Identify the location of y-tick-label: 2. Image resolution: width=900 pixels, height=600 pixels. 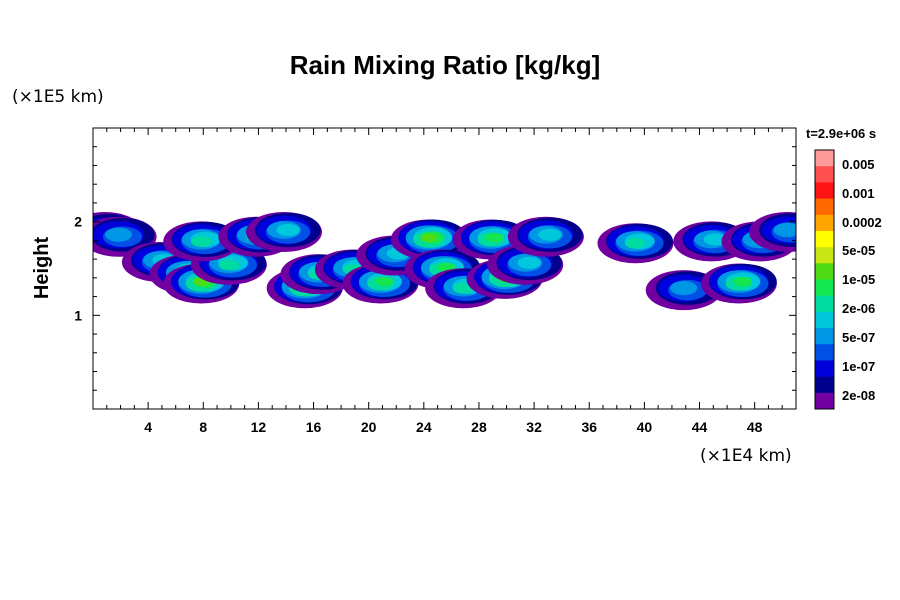
(78, 222).